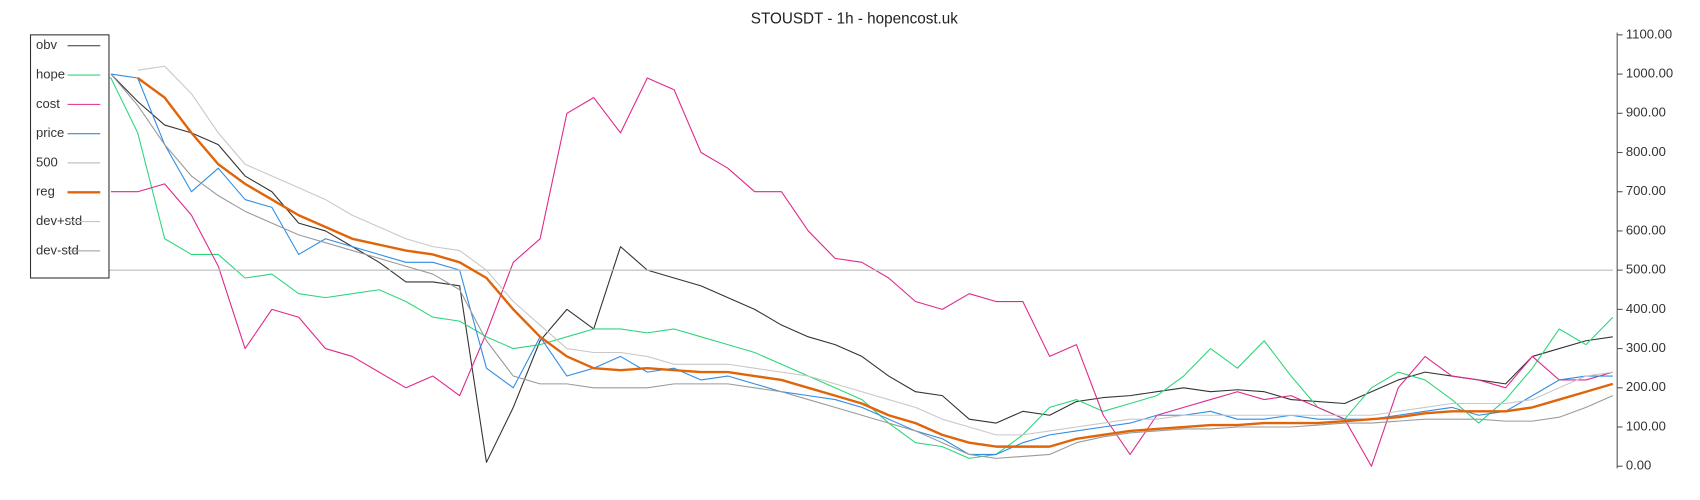  I want to click on legend-label: price, so click(50, 132).